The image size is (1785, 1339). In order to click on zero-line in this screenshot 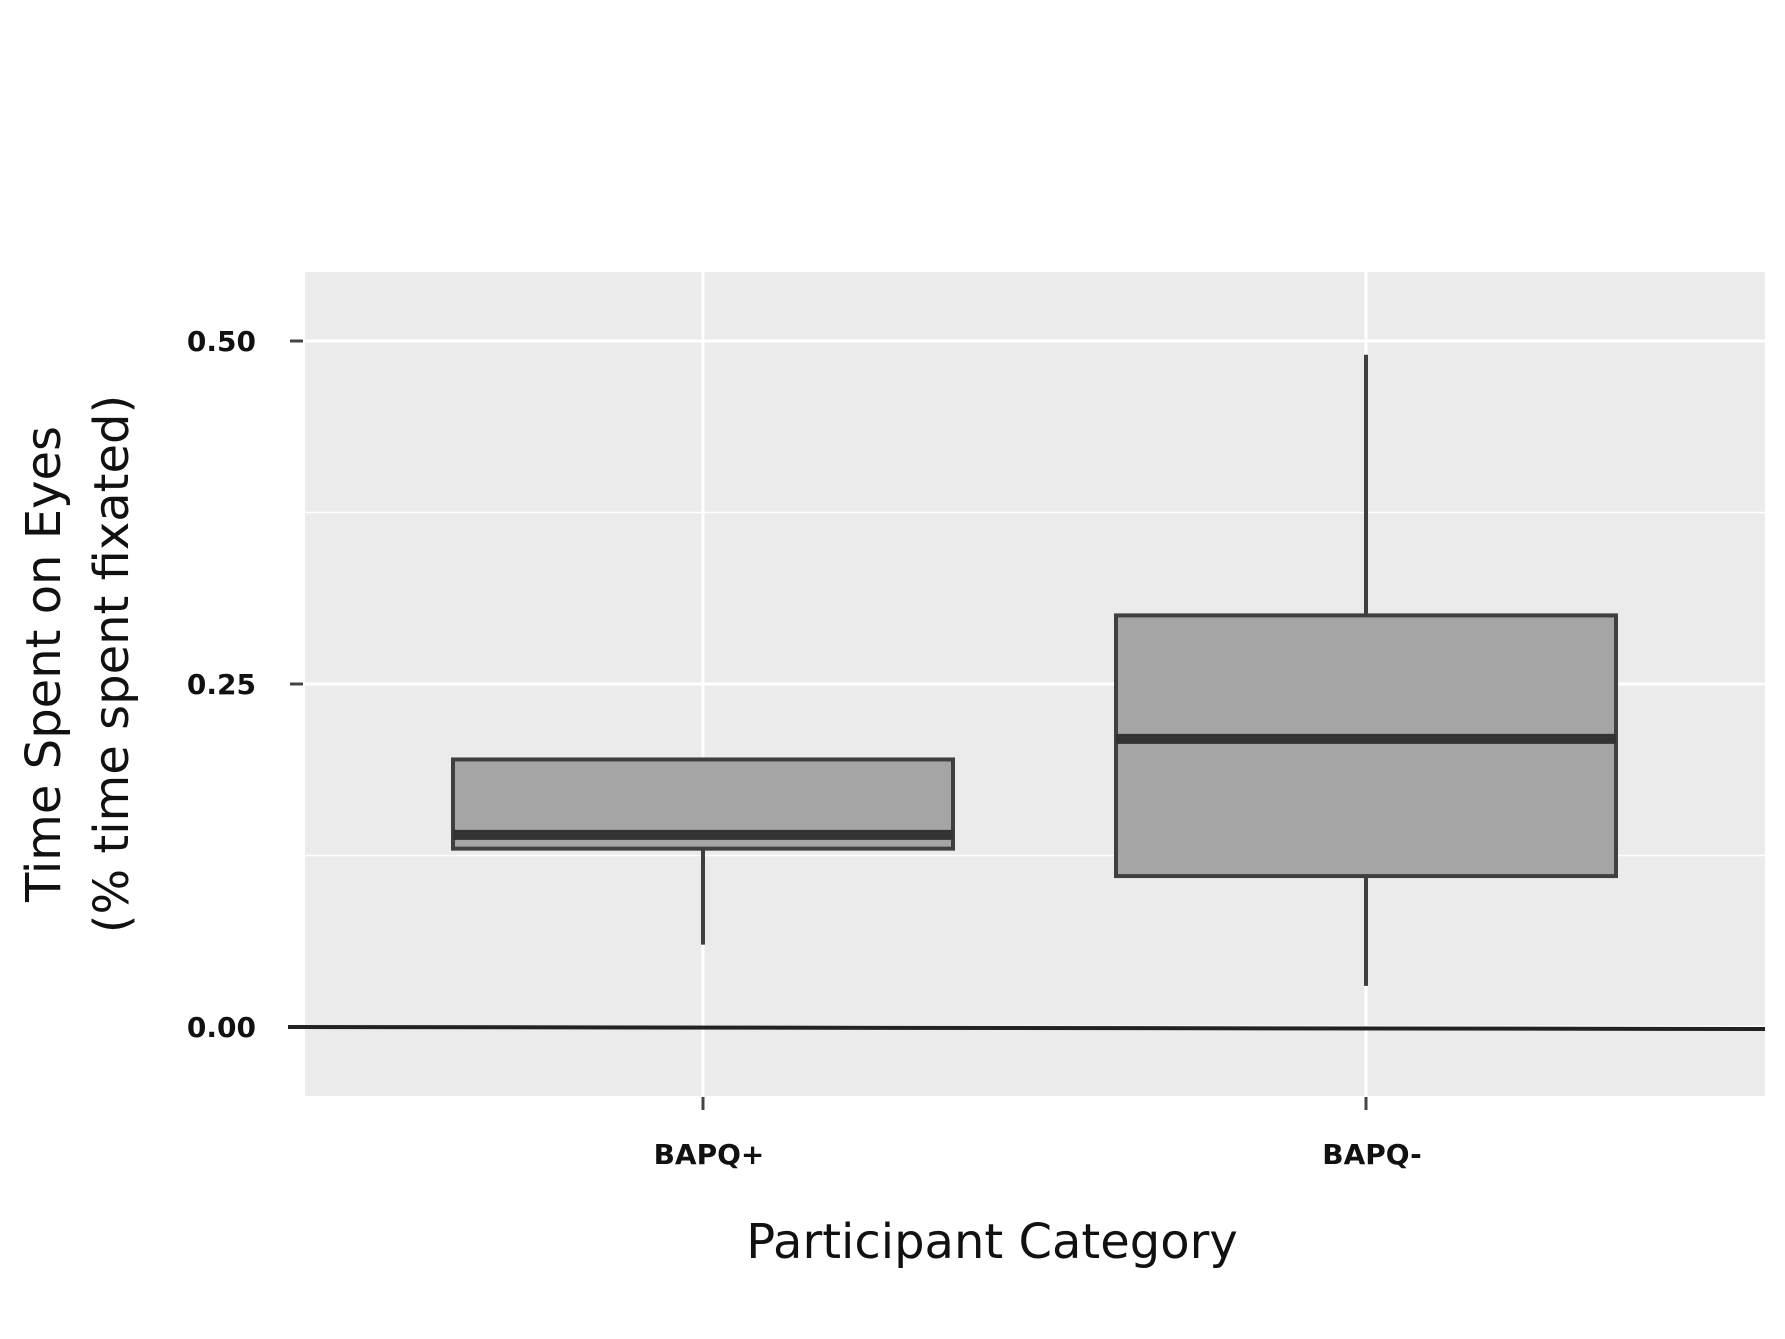, I will do `click(1026, 1028)`.